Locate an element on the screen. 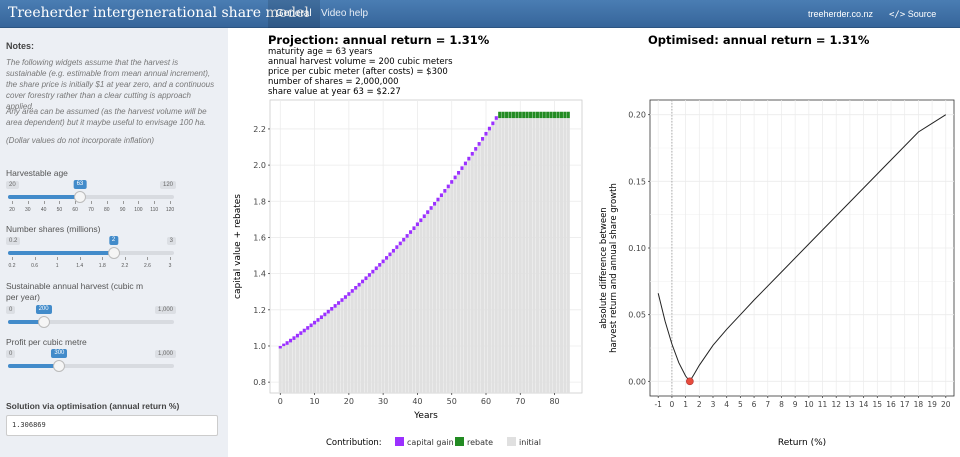  source-code-label: Source Code is located at coordinates (913, 28).